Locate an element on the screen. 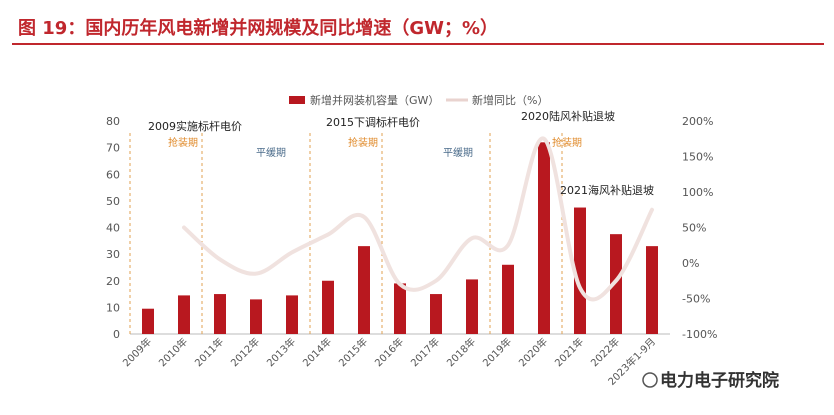 This screenshot has height=415, width=834. annotation-2009: 2009实施标杆电价 is located at coordinates (195, 126).